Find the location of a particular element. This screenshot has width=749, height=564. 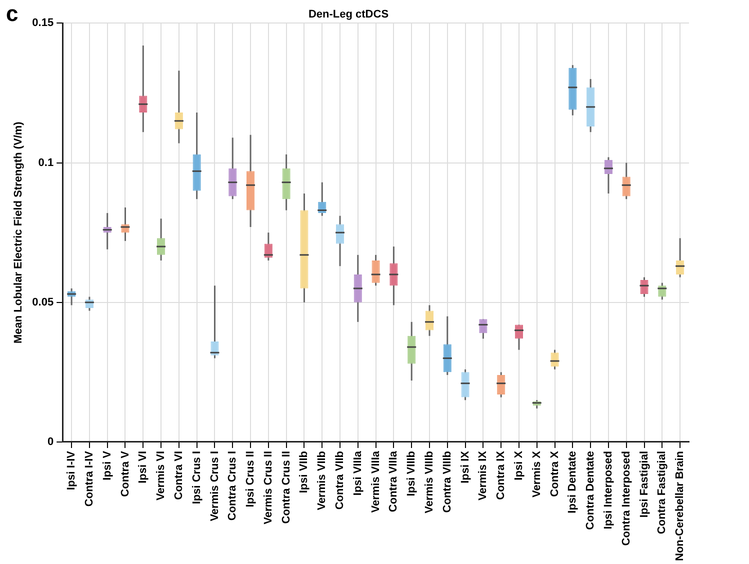

x-tick-label: Ipsi VIIb is located at coordinates (304, 472).